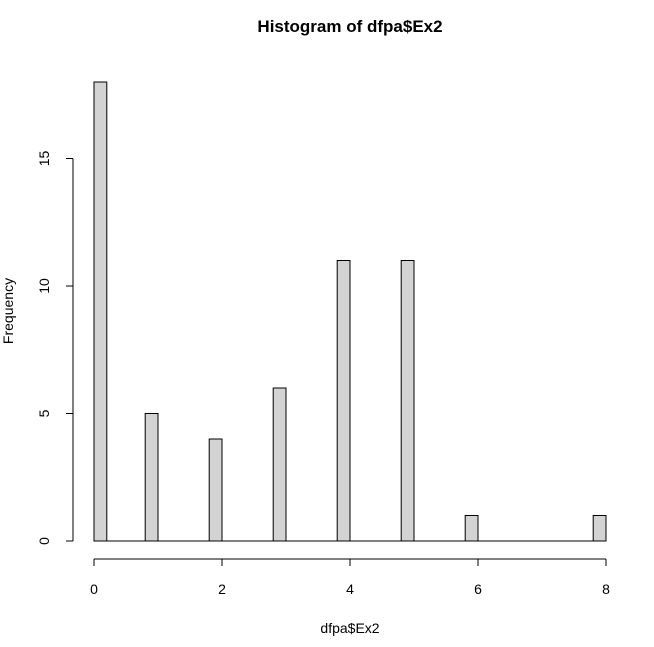  What do you see at coordinates (8, 311) in the screenshot?
I see `y-axis-label: Frequency` at bounding box center [8, 311].